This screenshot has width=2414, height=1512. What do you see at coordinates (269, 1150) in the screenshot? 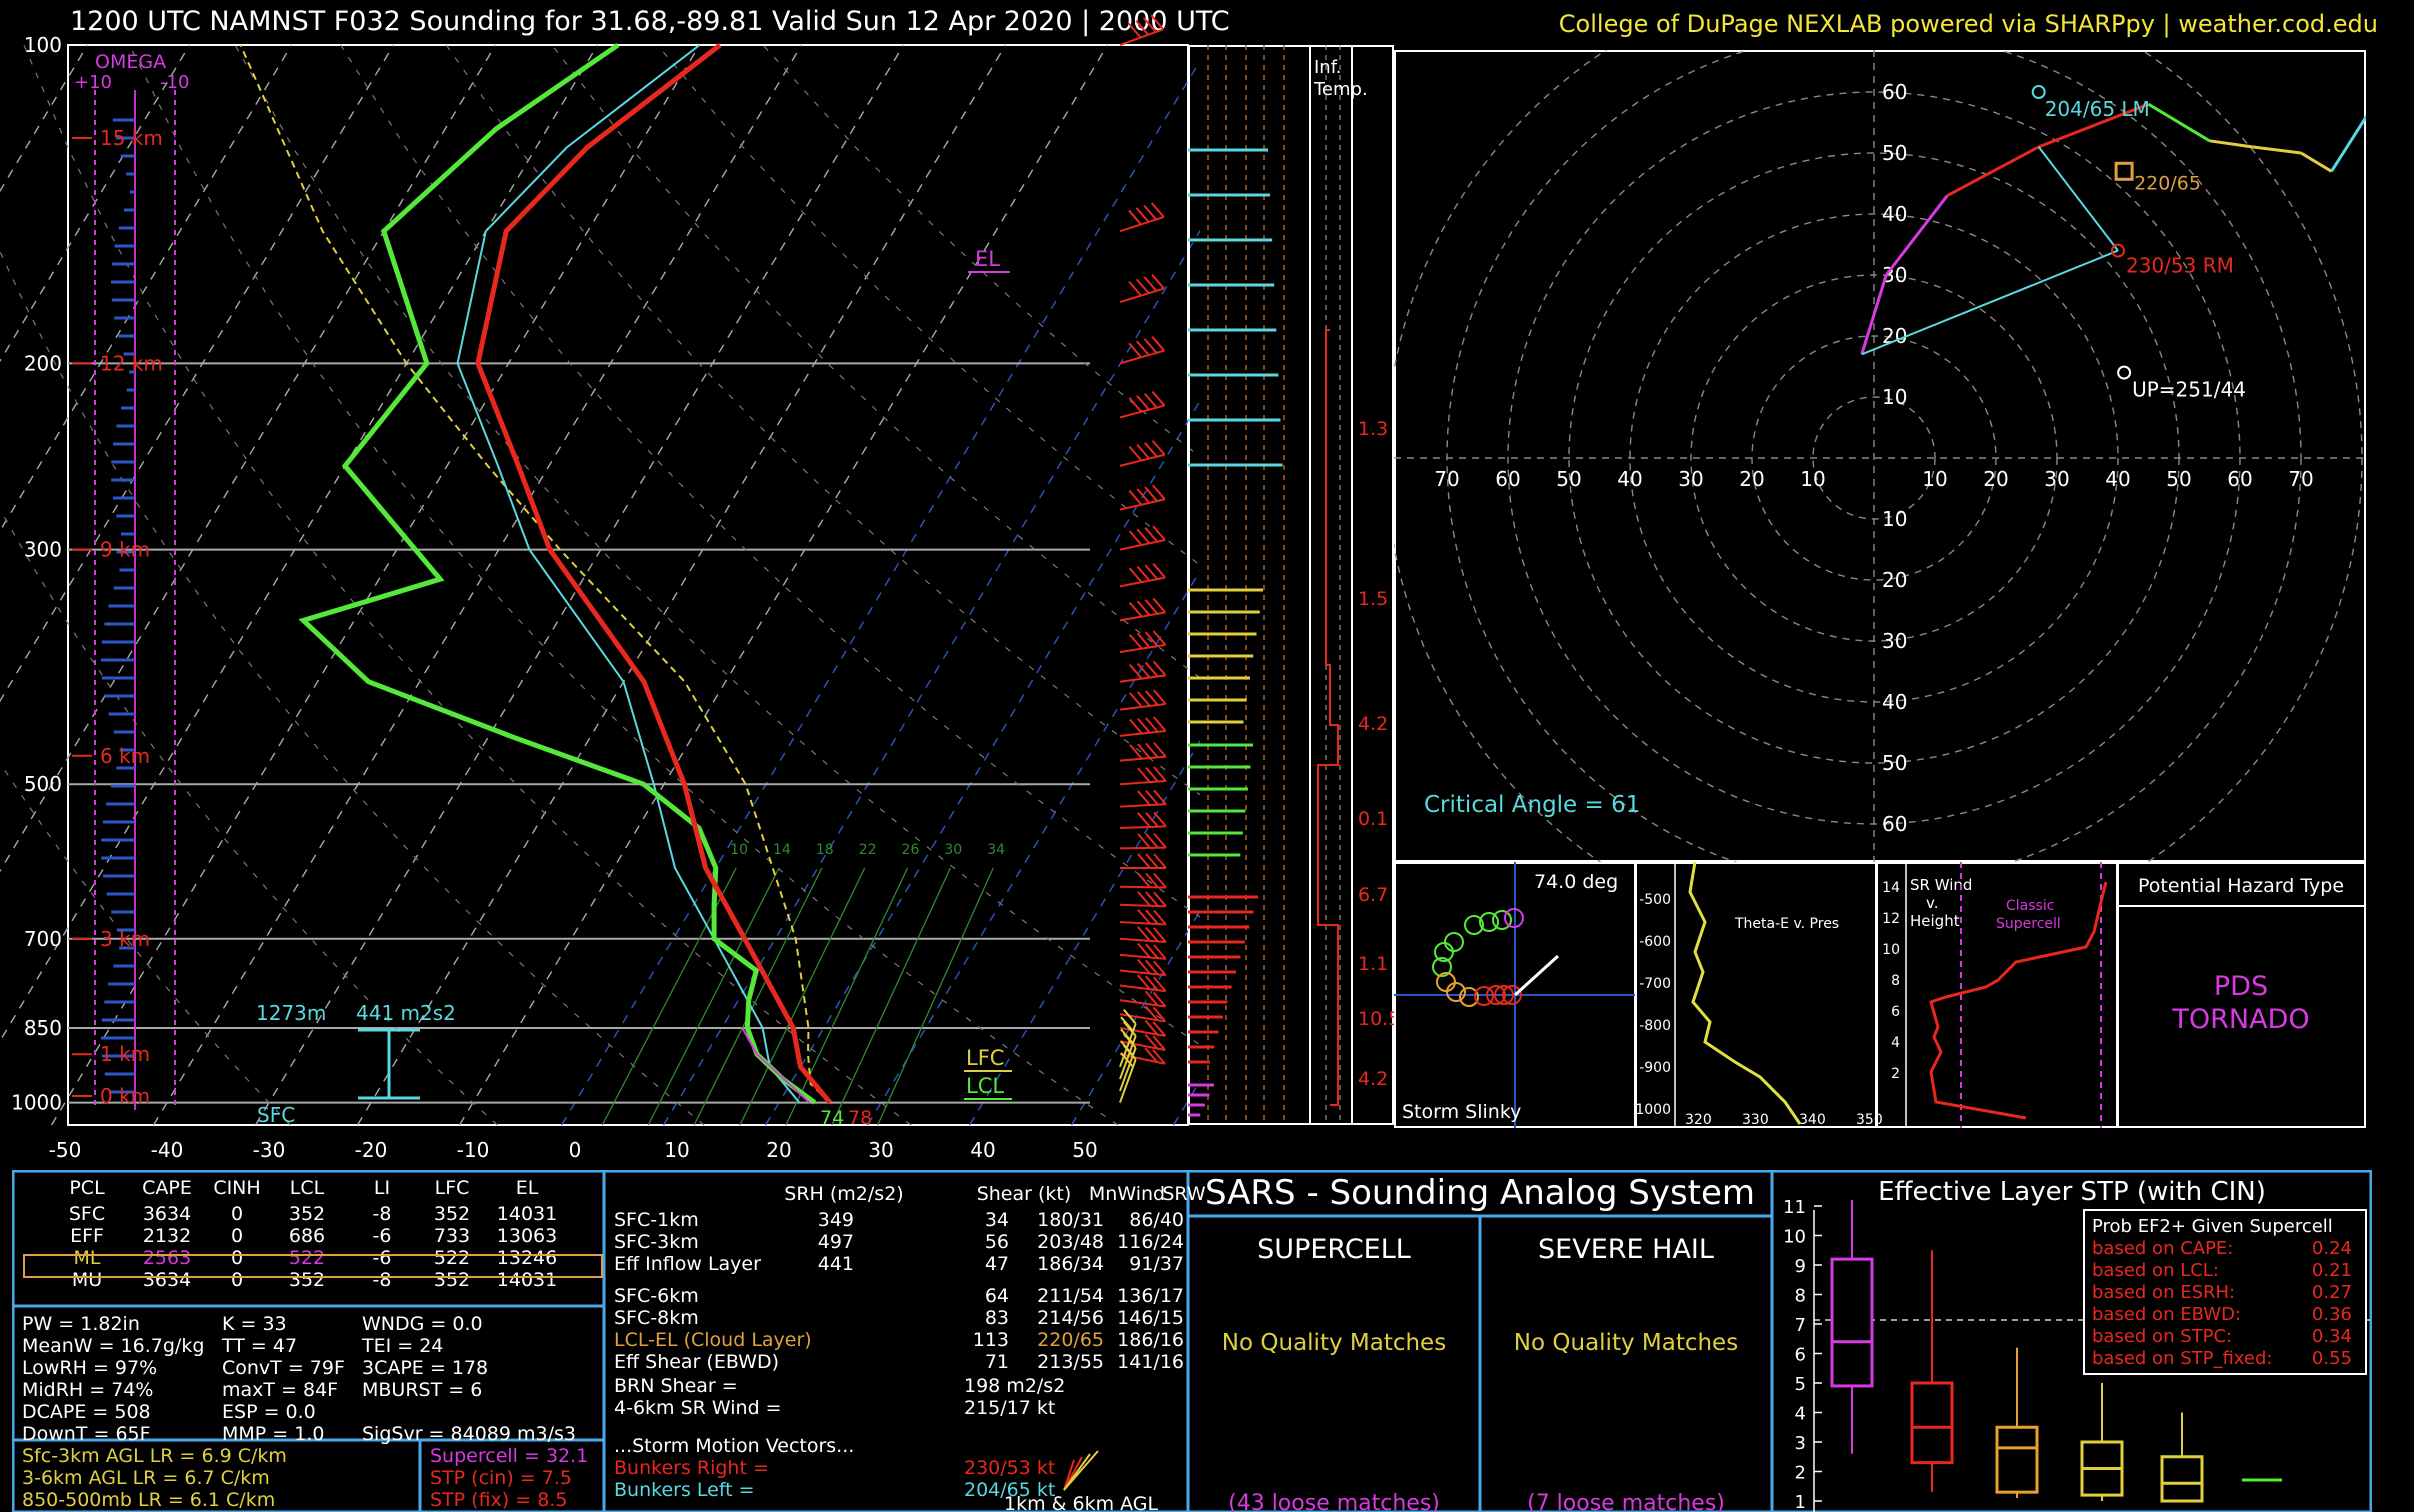
I see `temperature-tick: -30` at bounding box center [269, 1150].